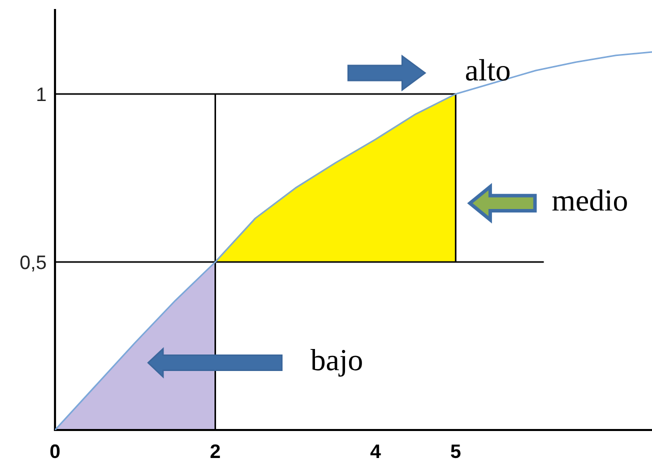 The width and height of the screenshot is (652, 463). What do you see at coordinates (488, 70) in the screenshot?
I see `annotation: alto` at bounding box center [488, 70].